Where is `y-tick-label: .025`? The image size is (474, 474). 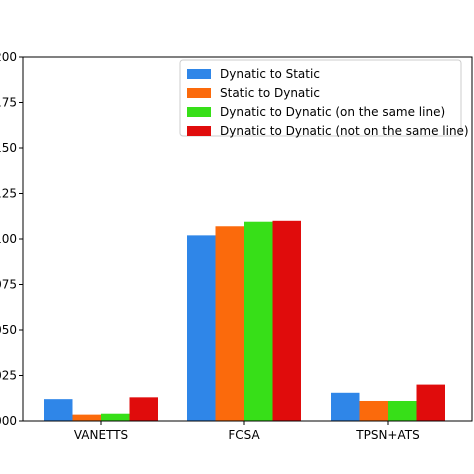
y-tick-label: .025 is located at coordinates (8, 376).